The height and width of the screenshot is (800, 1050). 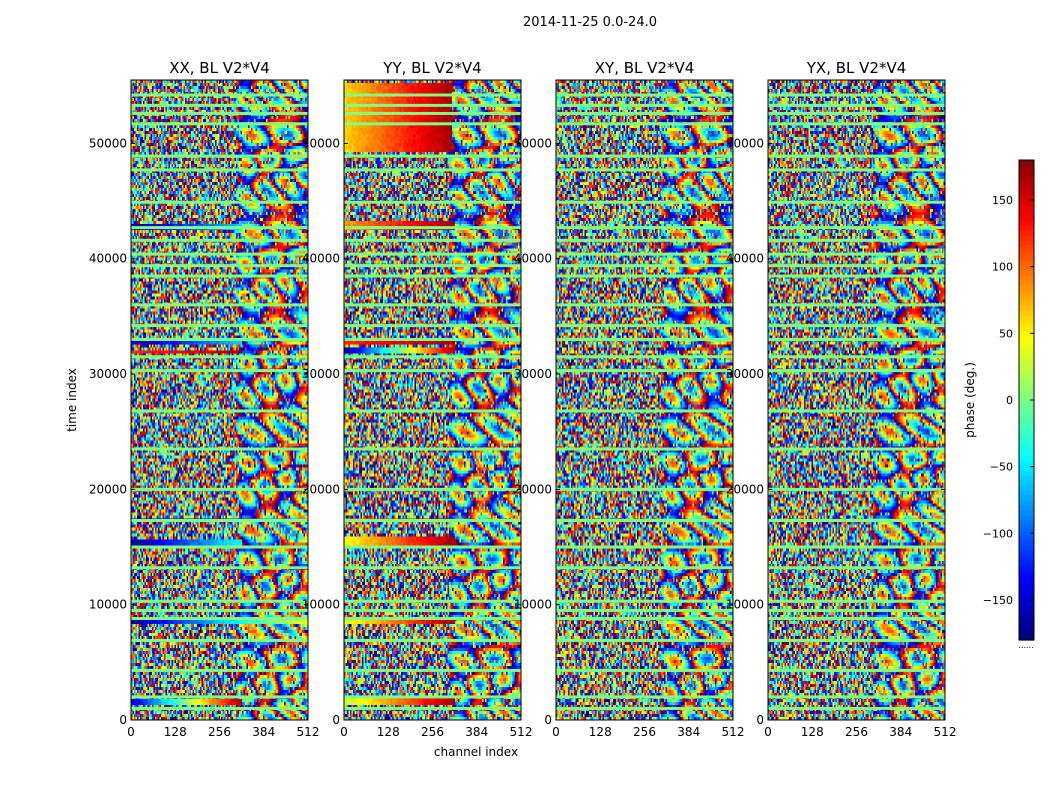 I want to click on x-tick-label: 512, so click(x=521, y=732).